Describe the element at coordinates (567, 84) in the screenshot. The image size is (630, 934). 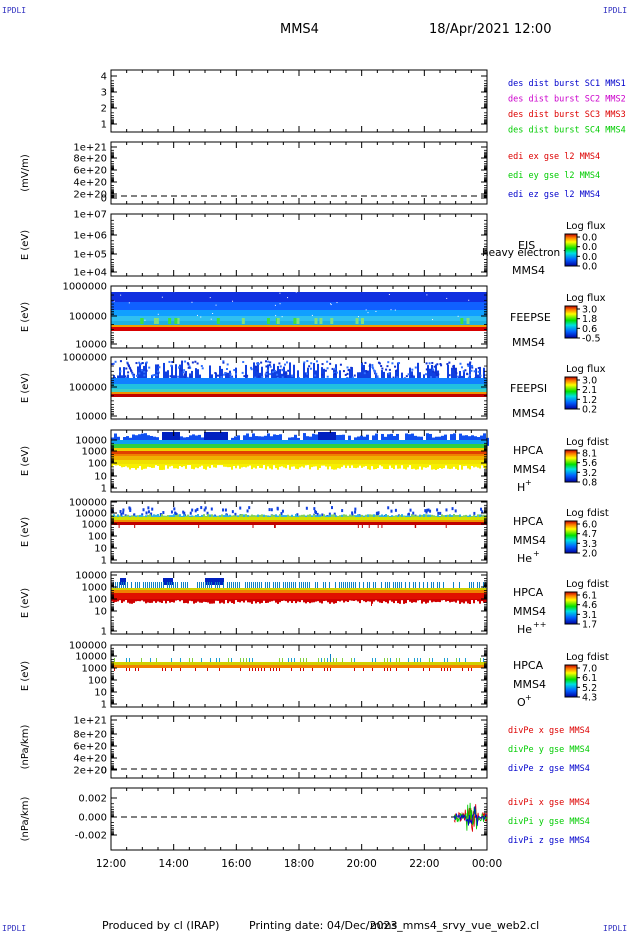
I see `series-label: des dist burst SC1 MMS1` at that location.